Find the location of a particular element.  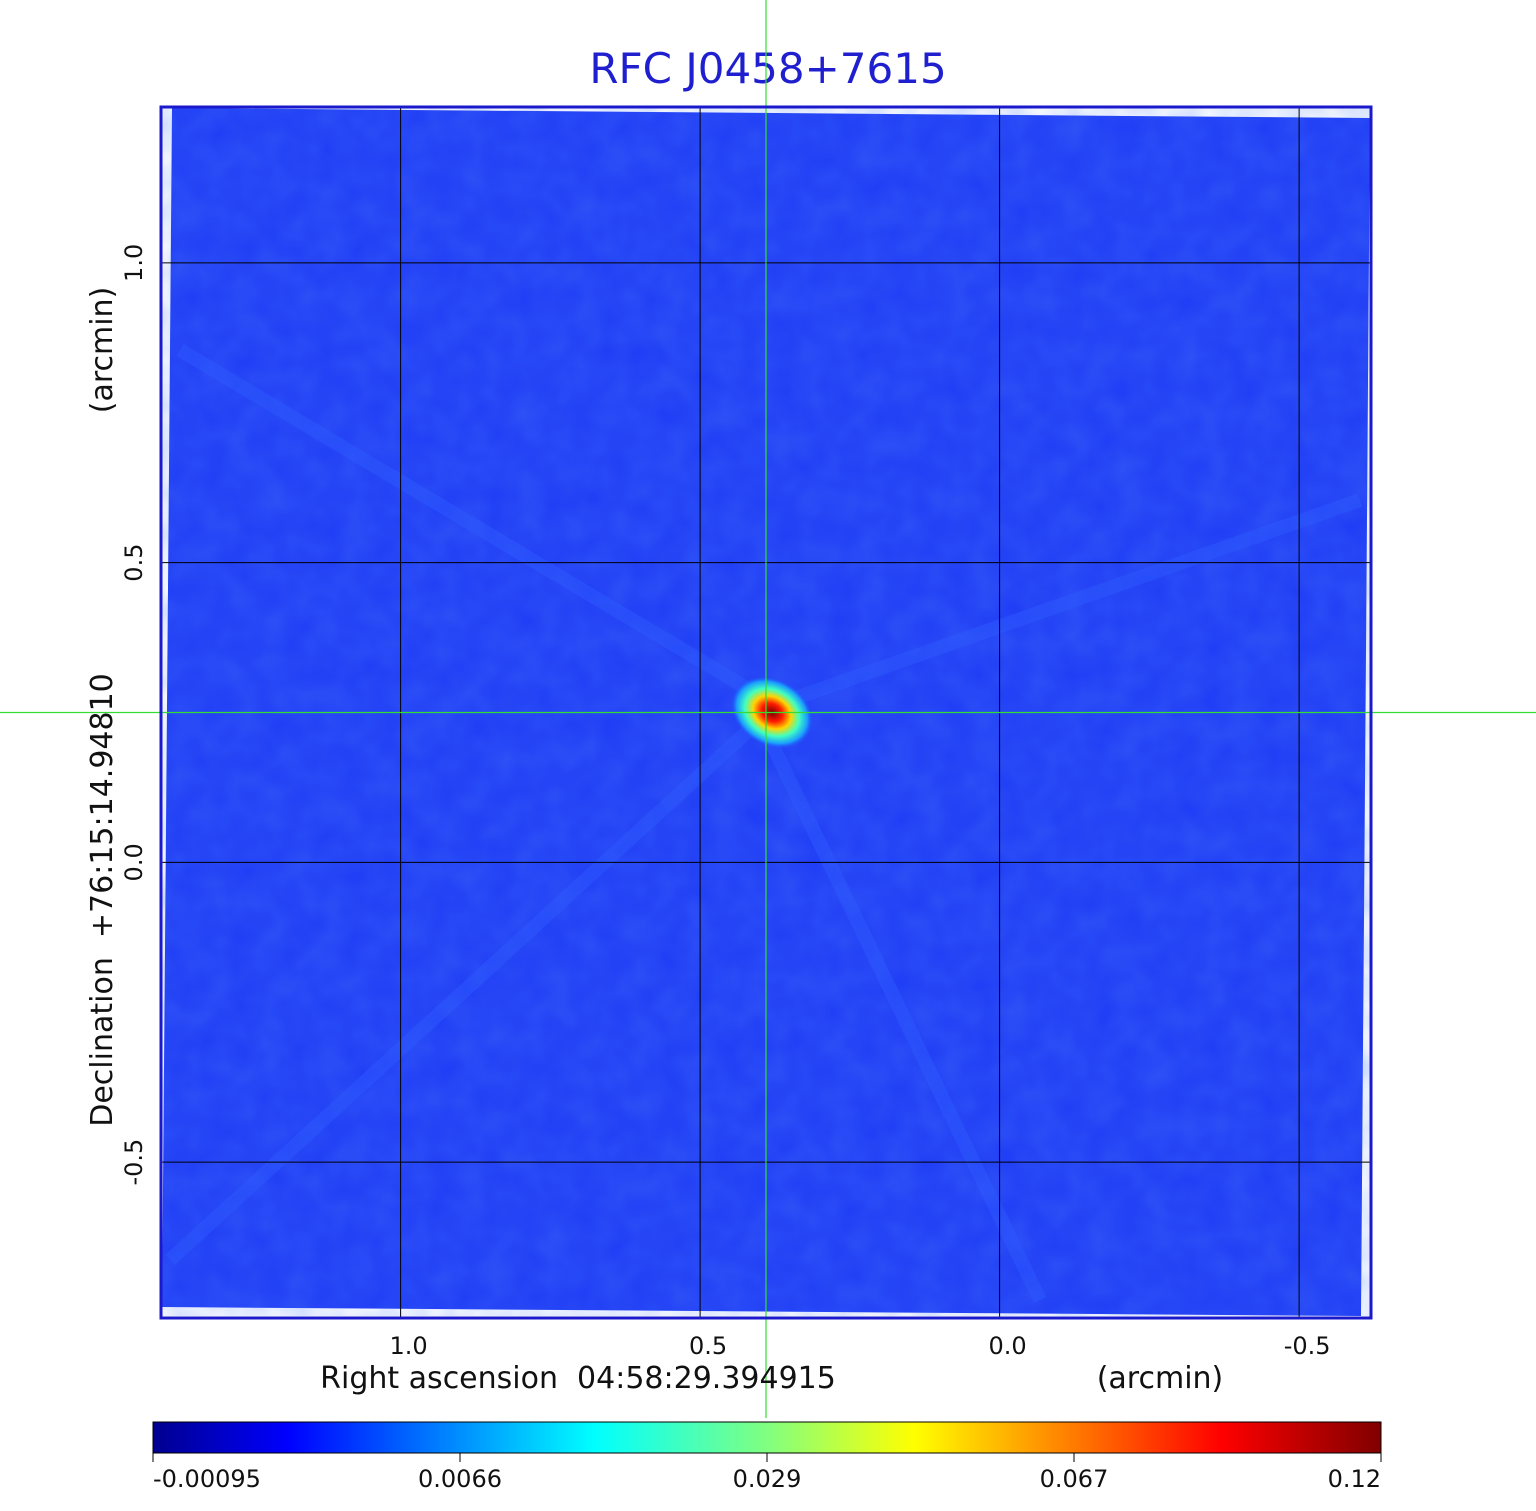

y-axis-unit: (arcmin) is located at coordinates (102, 350).